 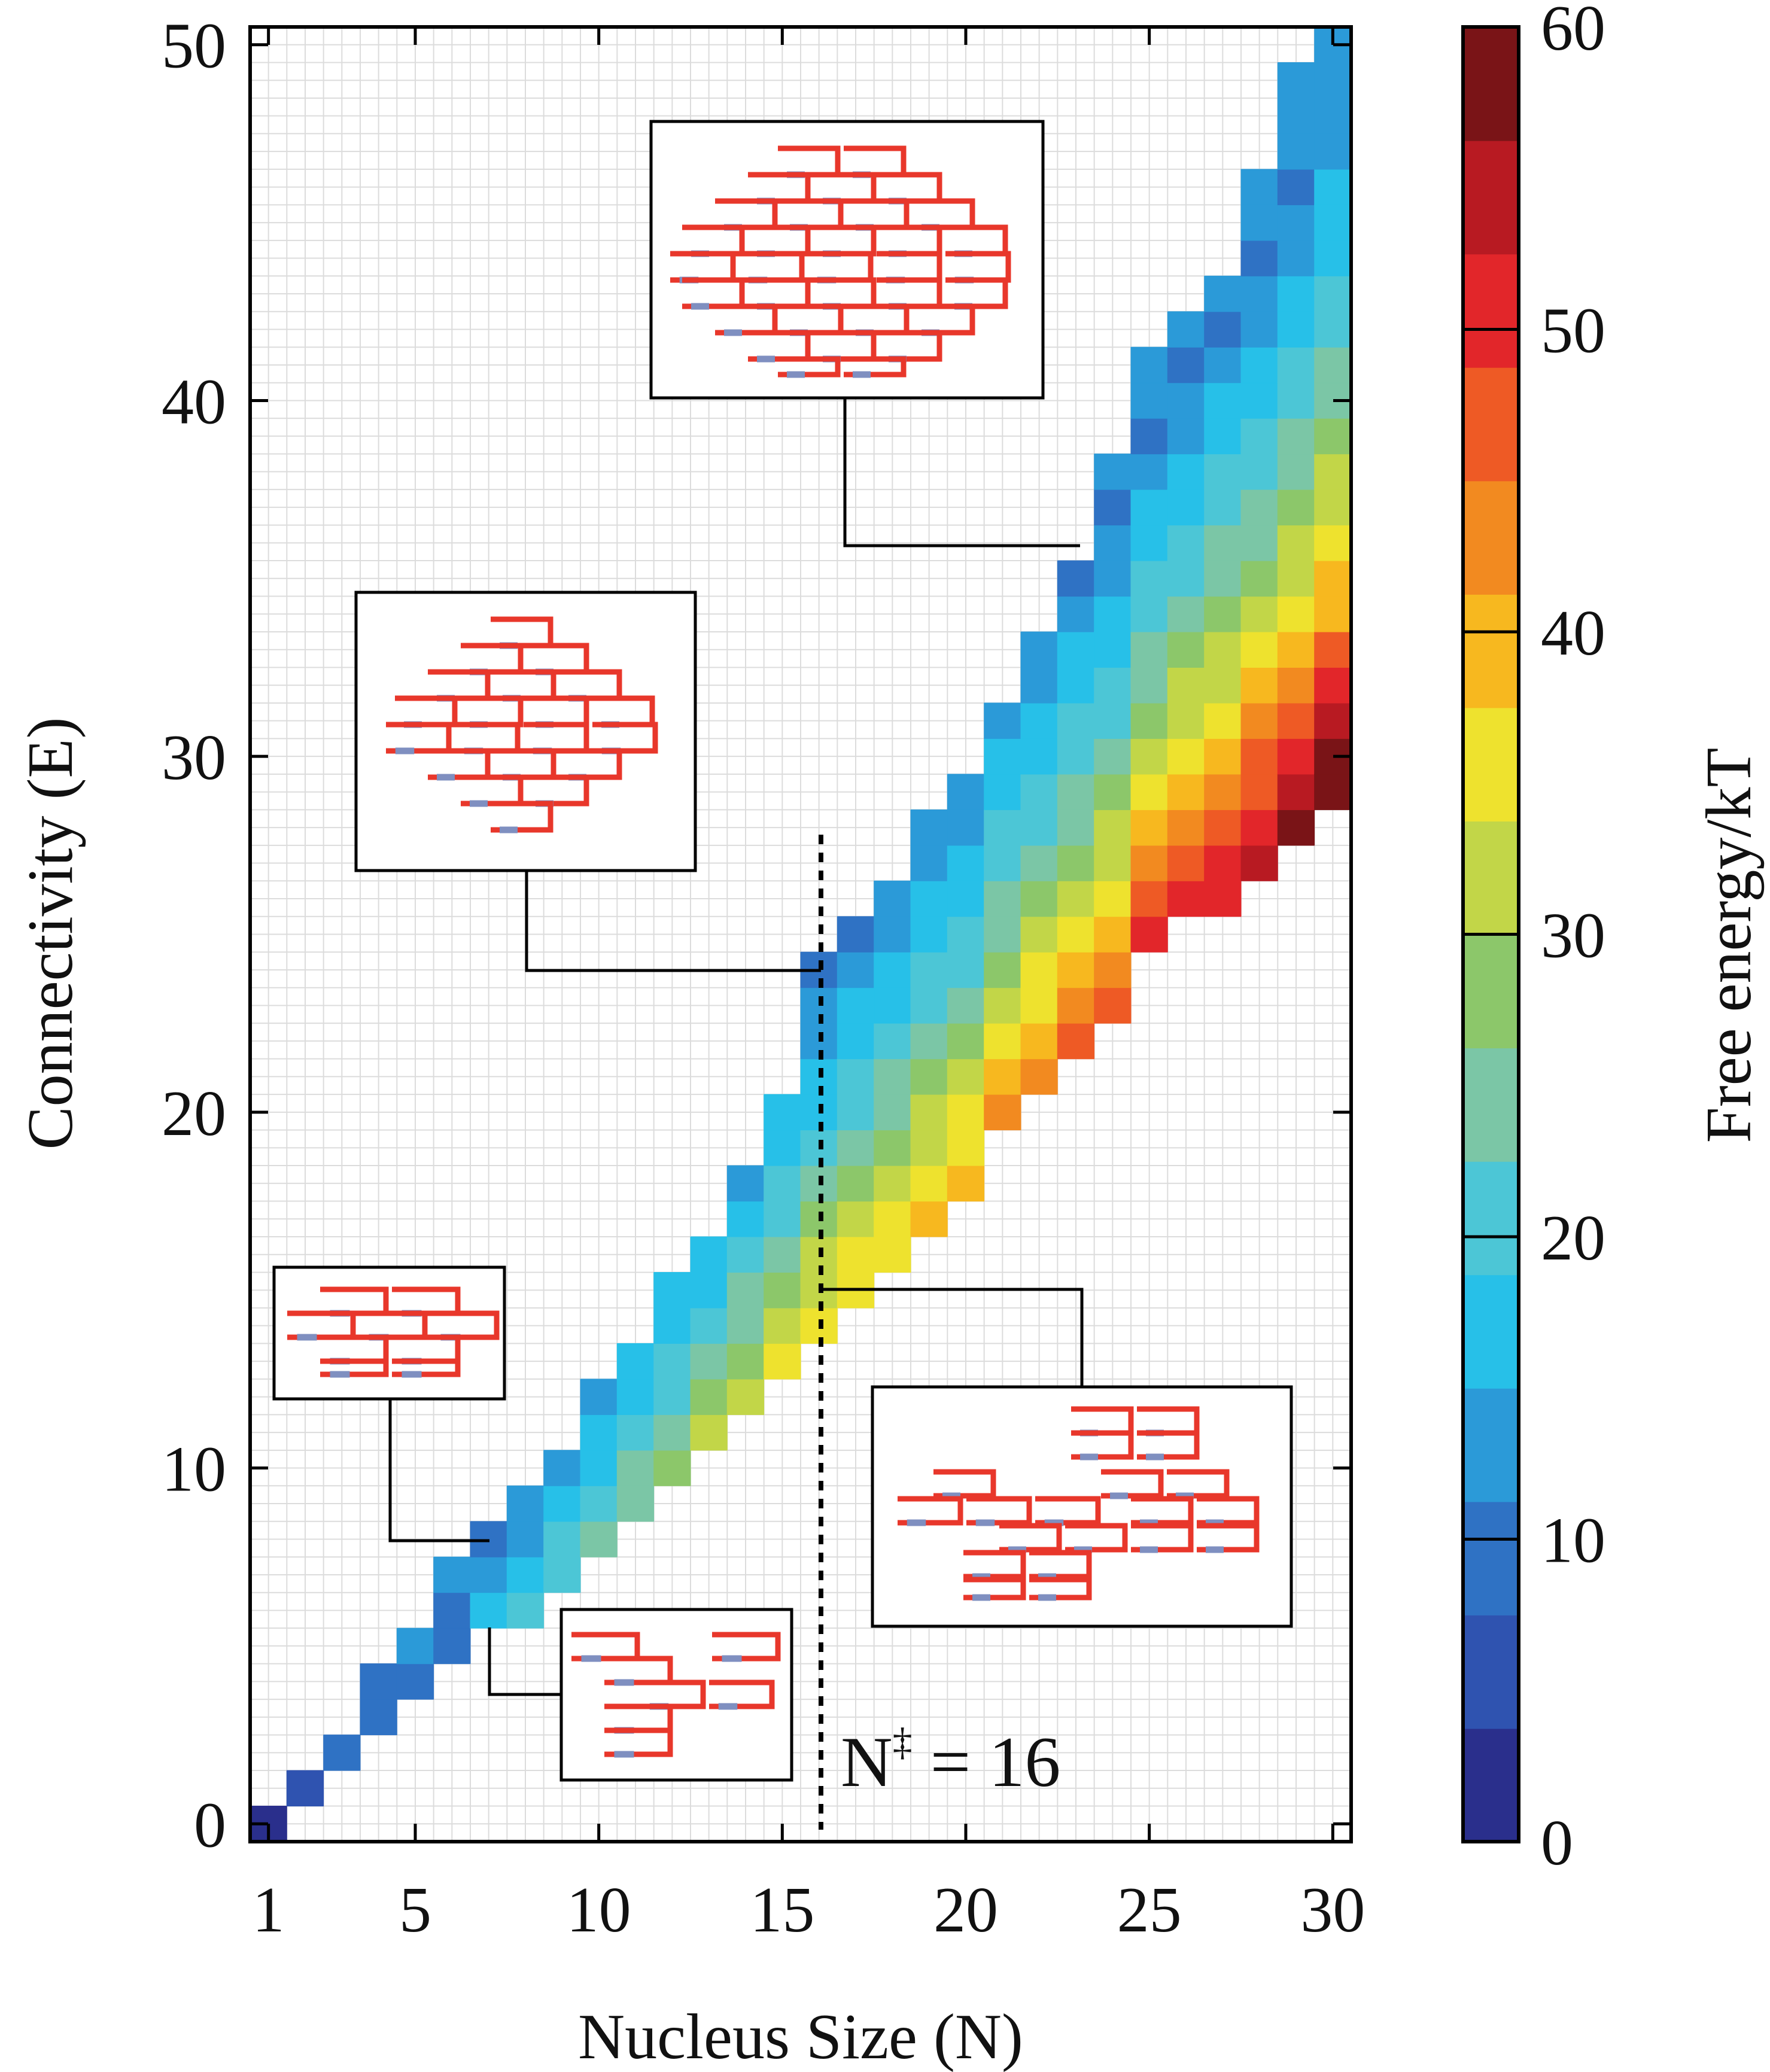 I want to click on x-tick-label: 30, so click(x=1332, y=1910).